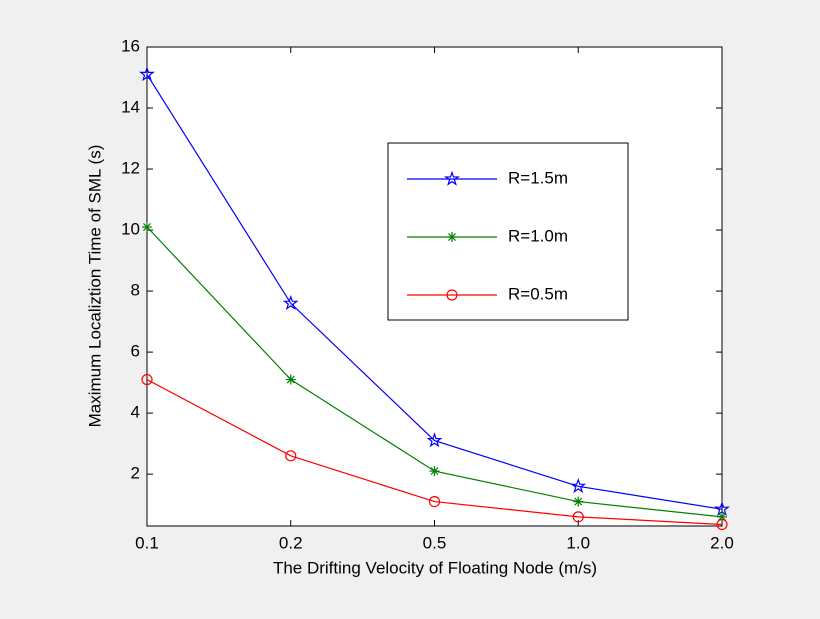  Describe the element at coordinates (291, 542) in the screenshot. I see `x-tick-label: 0.2` at that location.